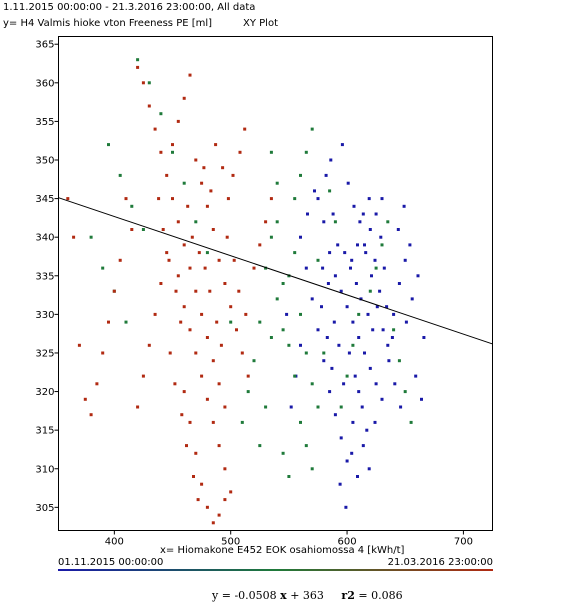  What do you see at coordinates (44, 508) in the screenshot?
I see `y-tick-label: 305` at bounding box center [44, 508].